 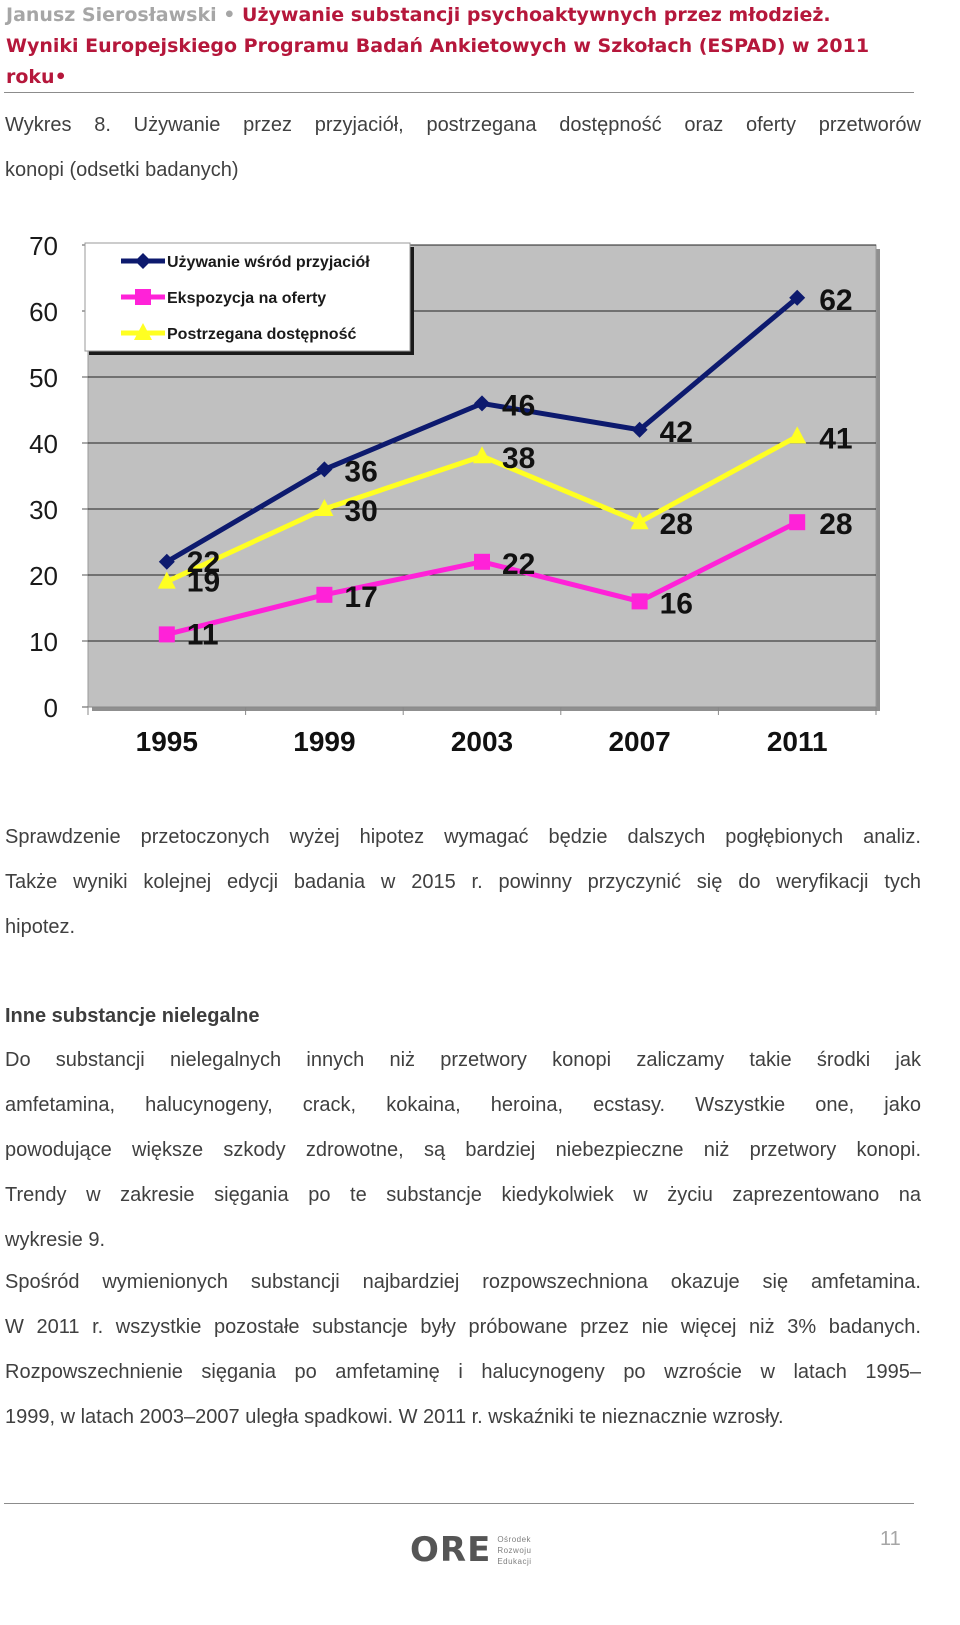 I want to click on data-label: 36, so click(x=360, y=471).